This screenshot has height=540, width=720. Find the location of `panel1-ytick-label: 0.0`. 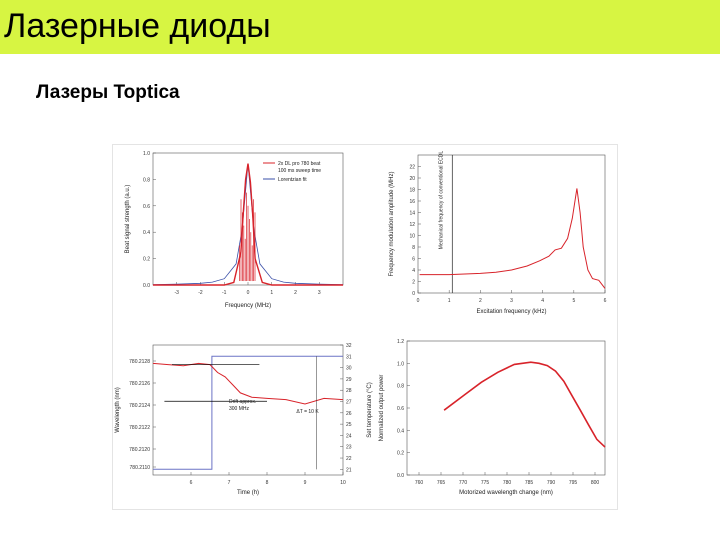

panel1-ytick-label: 0.0 is located at coordinates (146, 286).